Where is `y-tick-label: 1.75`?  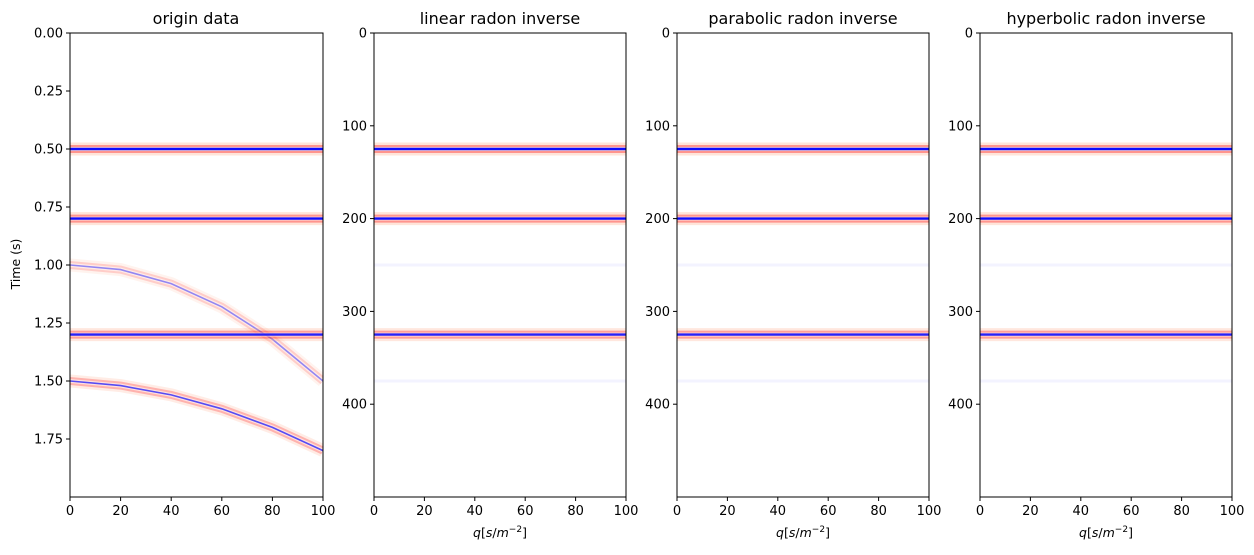 y-tick-label: 1.75 is located at coordinates (48, 440).